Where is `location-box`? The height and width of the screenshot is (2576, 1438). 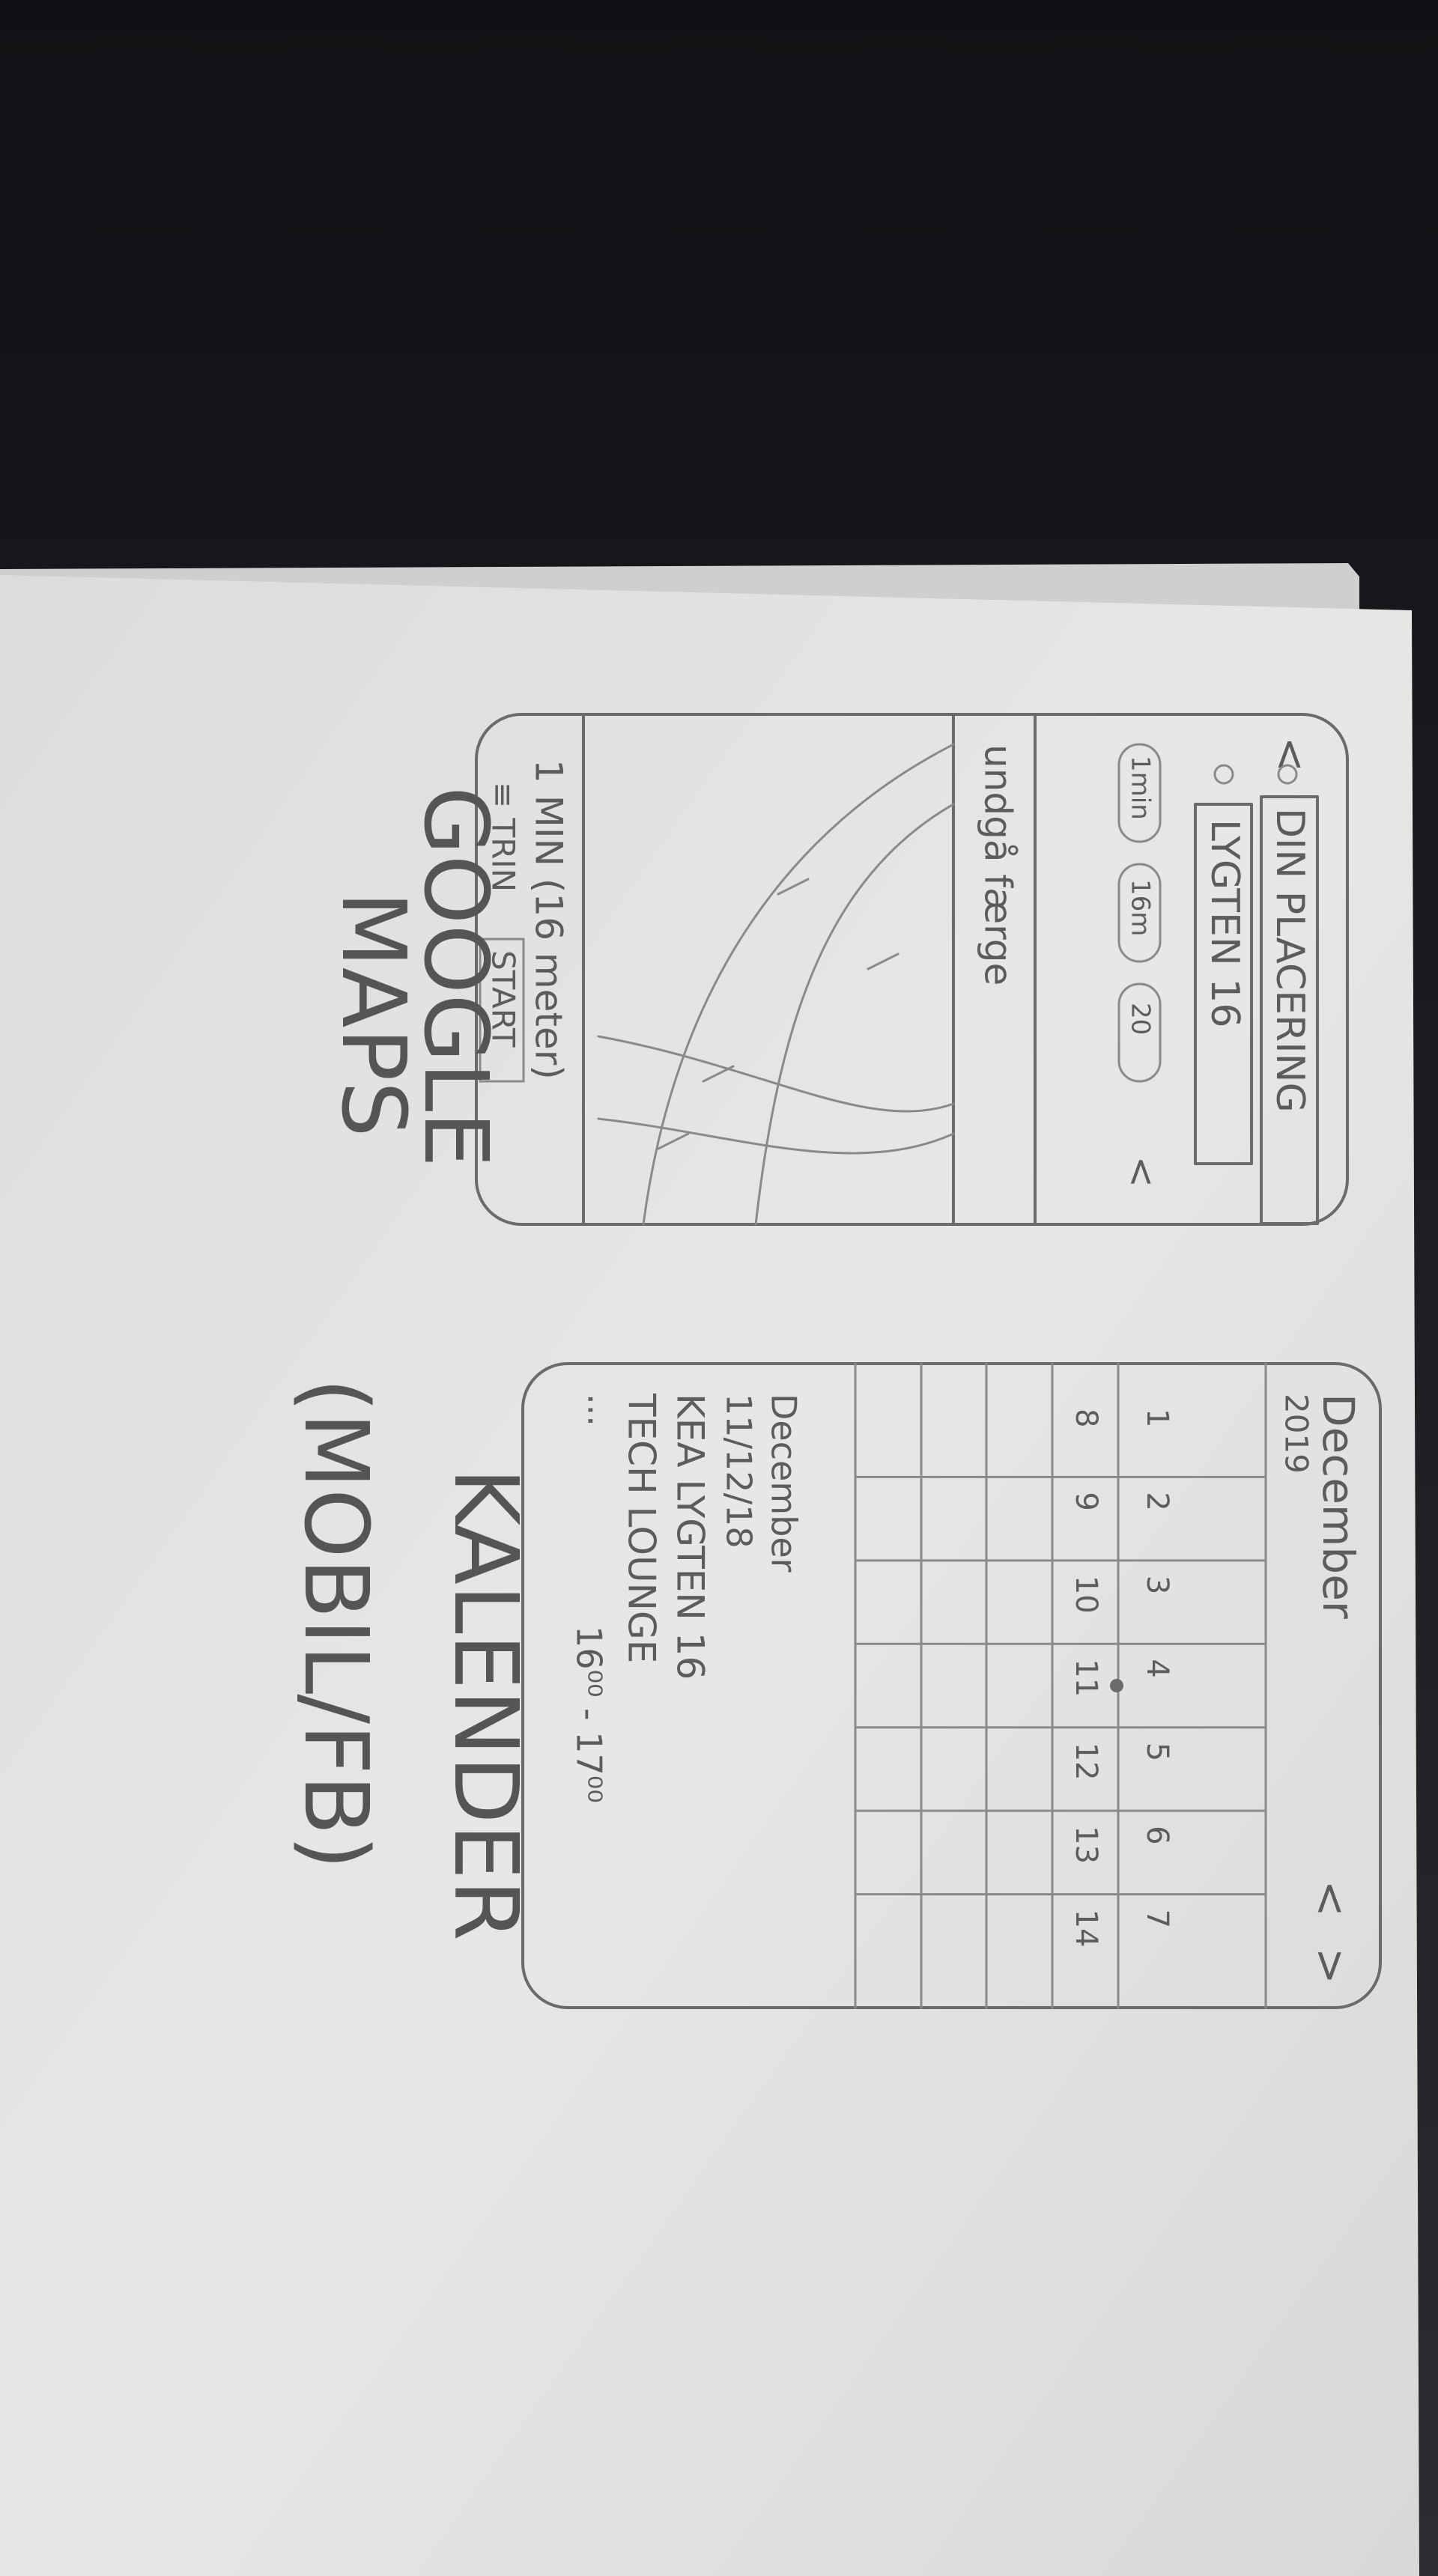 location-box is located at coordinates (1289, 1010).